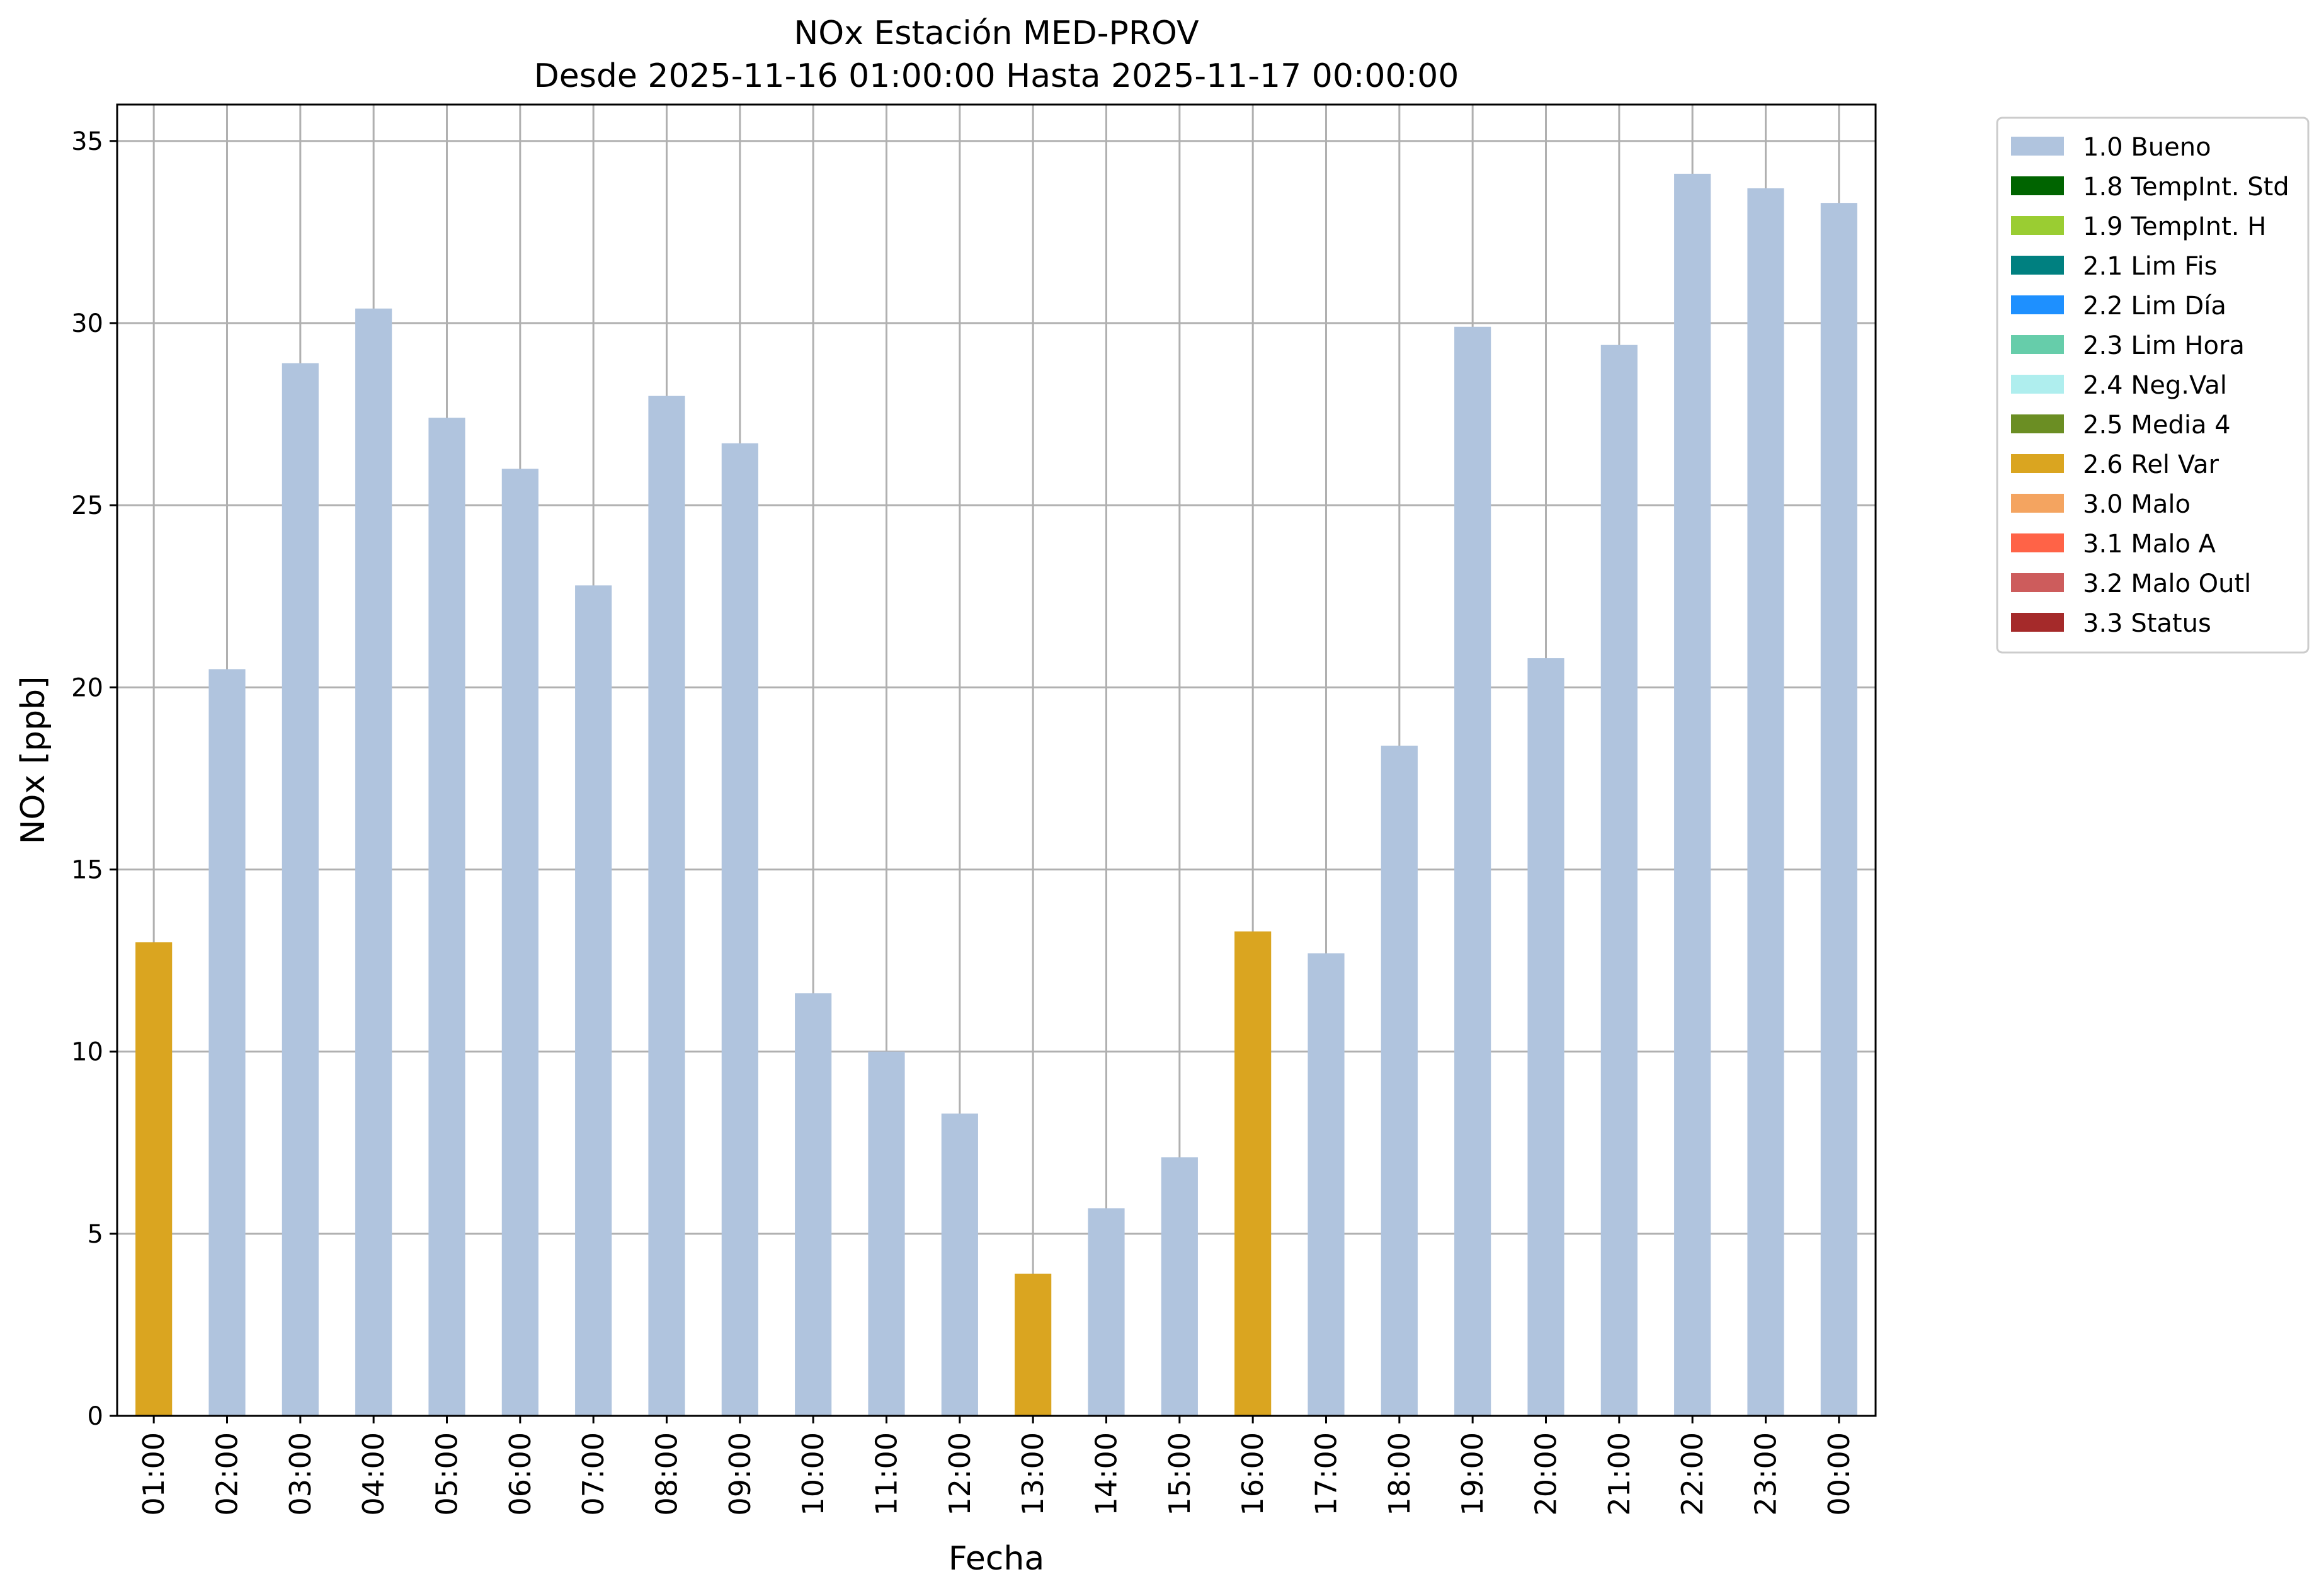  Describe the element at coordinates (996, 33) in the screenshot. I see `chart-title: NOx Estación MED-PROV` at that location.